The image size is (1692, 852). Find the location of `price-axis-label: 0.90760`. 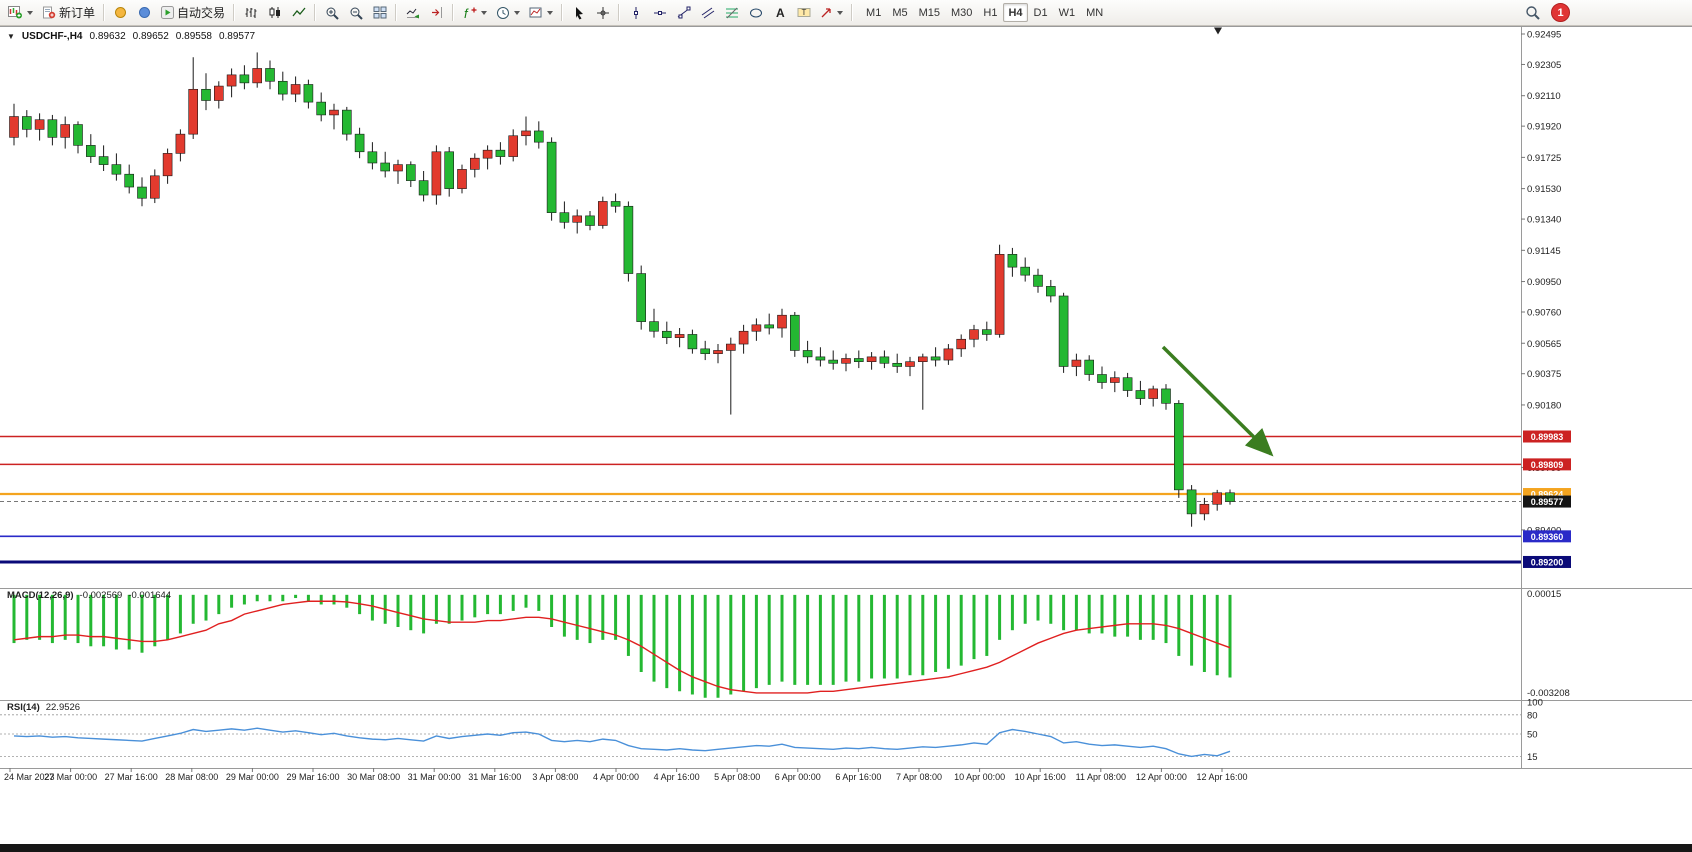

price-axis-label: 0.90760 is located at coordinates (1544, 313).